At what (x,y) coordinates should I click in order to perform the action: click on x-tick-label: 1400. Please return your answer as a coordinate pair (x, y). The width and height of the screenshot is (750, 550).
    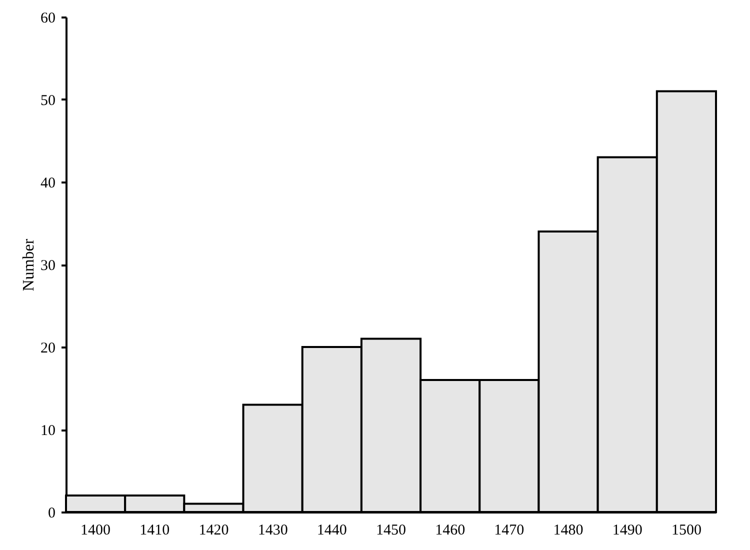
    Looking at the image, I should click on (95, 530).